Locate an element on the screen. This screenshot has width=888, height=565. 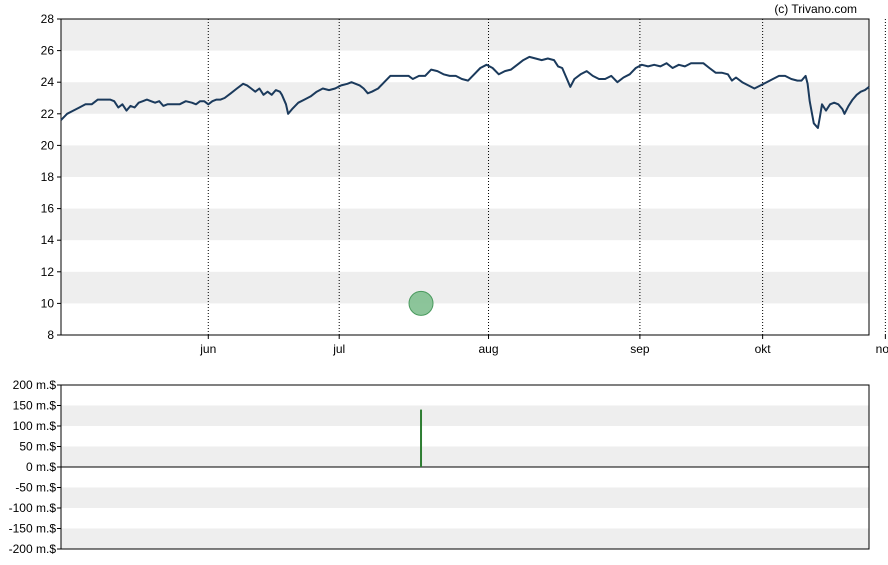
price-y-tick-label: 18 is located at coordinates (48, 177).